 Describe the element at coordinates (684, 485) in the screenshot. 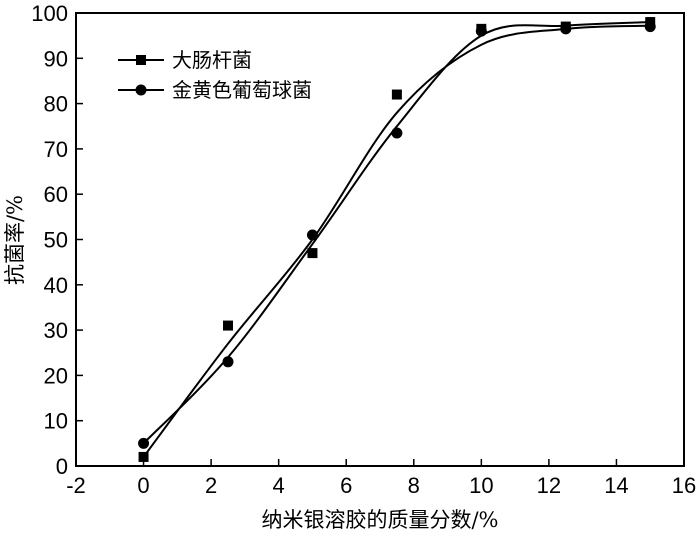

I see `x-tick-label: 16` at that location.